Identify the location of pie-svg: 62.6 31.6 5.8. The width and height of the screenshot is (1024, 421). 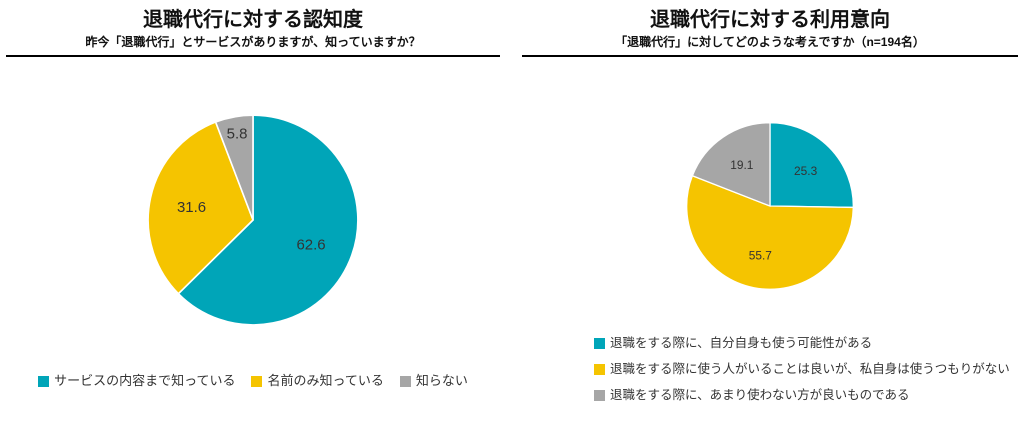
(253, 220).